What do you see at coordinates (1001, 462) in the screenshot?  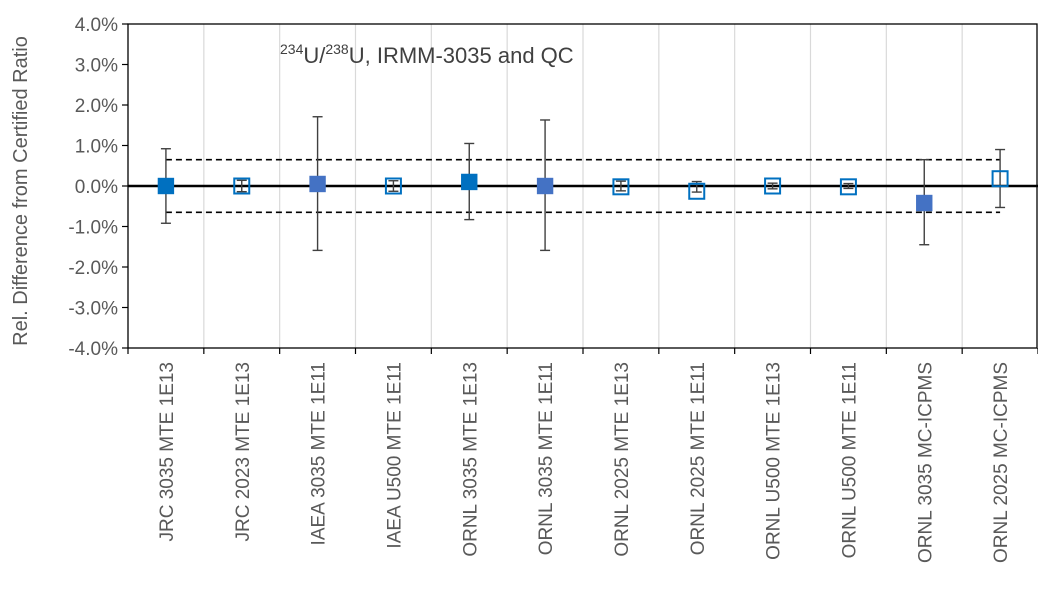 I see `x-tick-label: ORNL 2025 MC-ICPMS` at bounding box center [1001, 462].